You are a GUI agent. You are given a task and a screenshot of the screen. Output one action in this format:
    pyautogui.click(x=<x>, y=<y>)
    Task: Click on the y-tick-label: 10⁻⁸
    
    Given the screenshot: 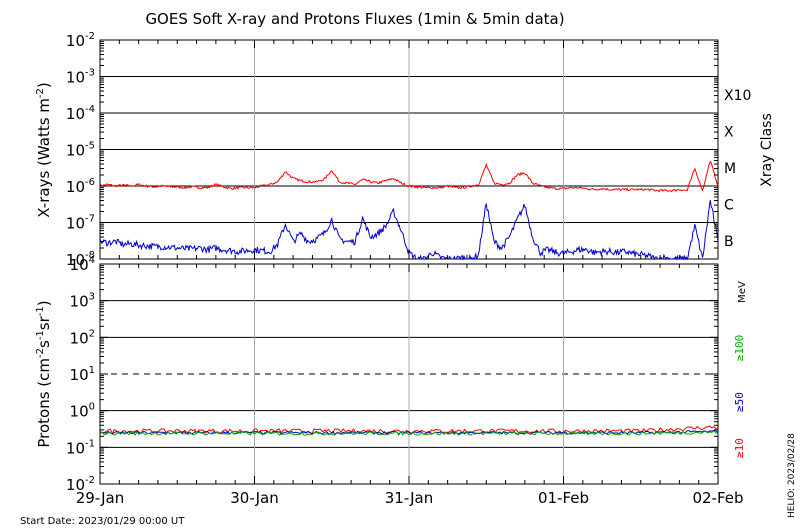 What is the action you would take?
    pyautogui.click(x=80, y=259)
    